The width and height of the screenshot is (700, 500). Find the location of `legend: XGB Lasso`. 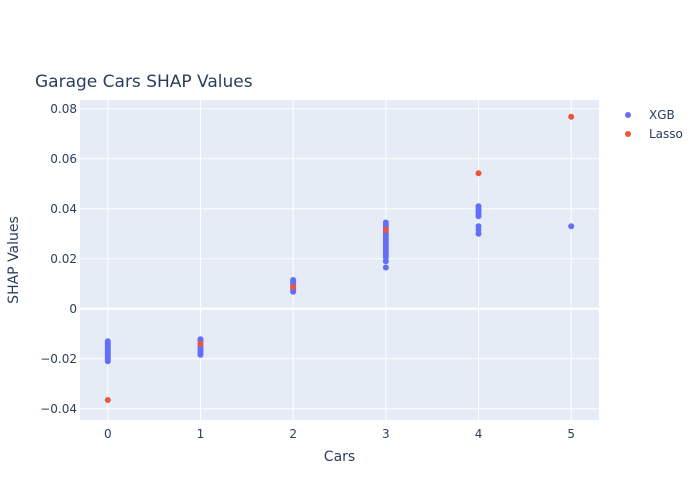

legend: XGB Lasso is located at coordinates (654, 124).